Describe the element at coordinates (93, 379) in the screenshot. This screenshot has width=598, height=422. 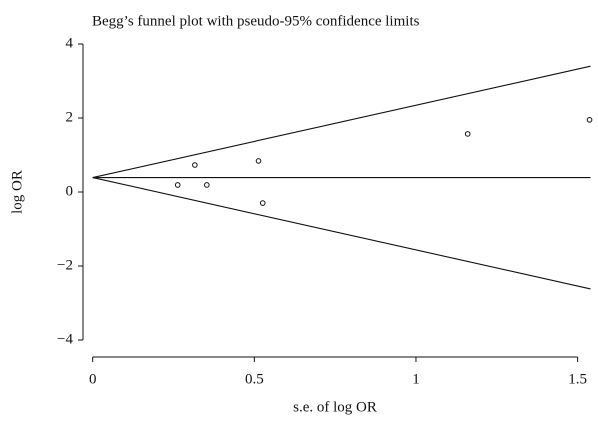
I see `x-tick-label: 0` at that location.